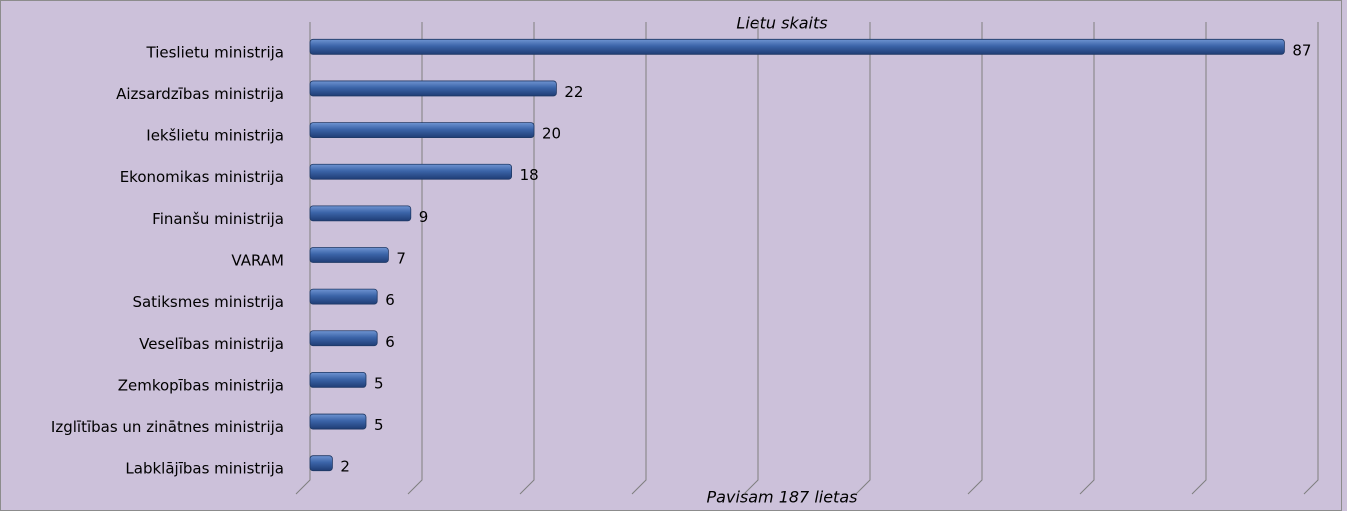 Image resolution: width=1347 pixels, height=511 pixels. What do you see at coordinates (1301, 50) in the screenshot?
I see `value-label: 87` at bounding box center [1301, 50].